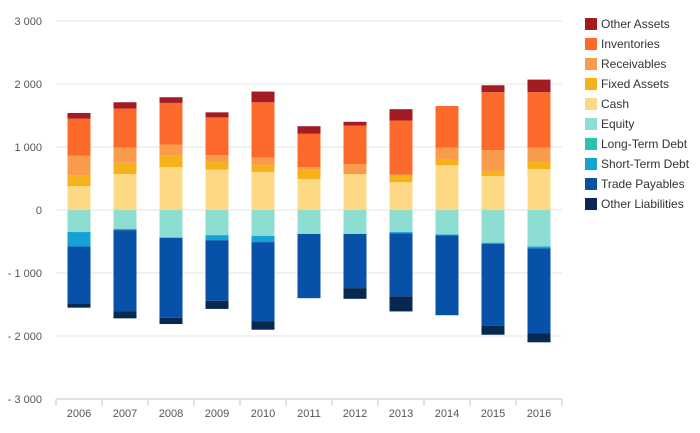 The image size is (700, 433). What do you see at coordinates (171, 224) in the screenshot?
I see `bar-segment-equity-2008` at bounding box center [171, 224].